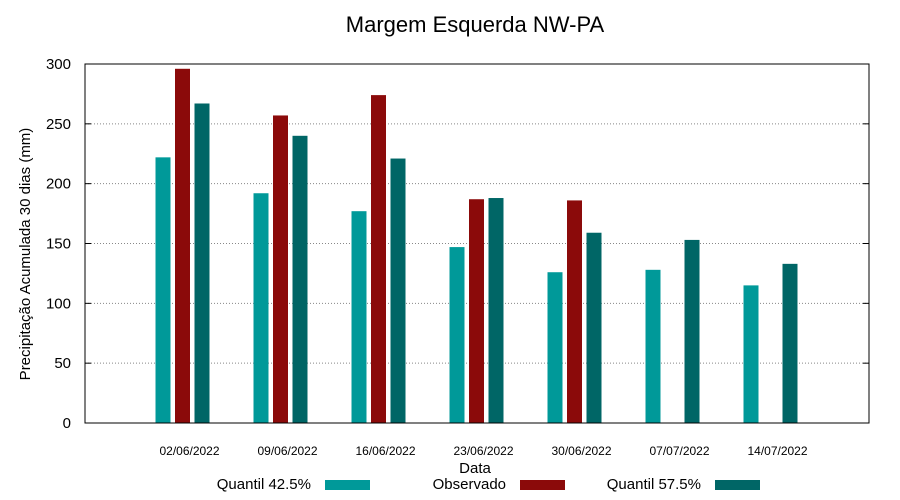  Describe the element at coordinates (58, 303) in the screenshot. I see `y-tick-label: 100` at that location.